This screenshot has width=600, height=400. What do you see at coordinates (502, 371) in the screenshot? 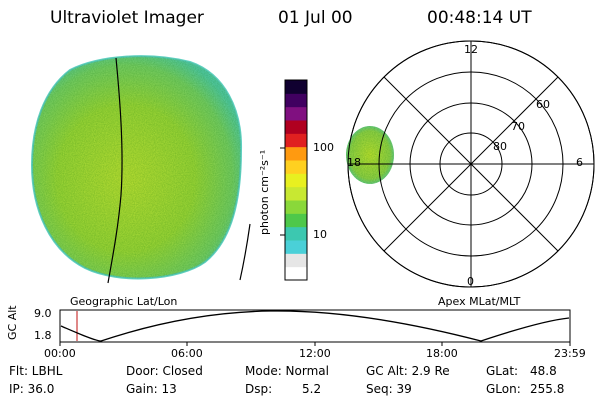
I see `glat-label: GLat:` at bounding box center [502, 371].